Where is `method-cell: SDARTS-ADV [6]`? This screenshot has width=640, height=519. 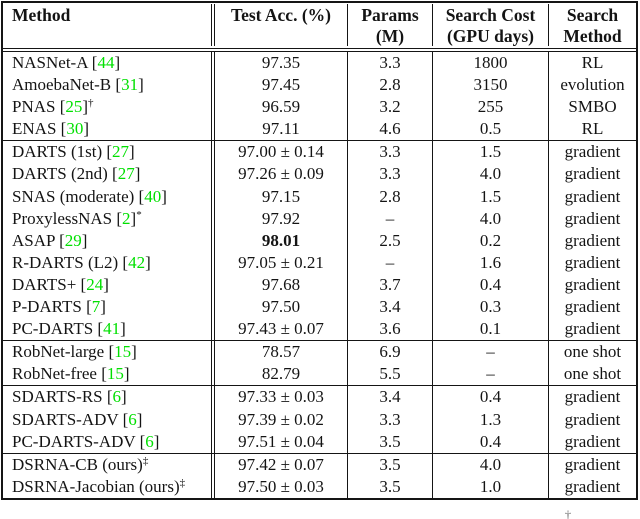 method-cell: SDARTS-ADV [6] is located at coordinates (109, 419).